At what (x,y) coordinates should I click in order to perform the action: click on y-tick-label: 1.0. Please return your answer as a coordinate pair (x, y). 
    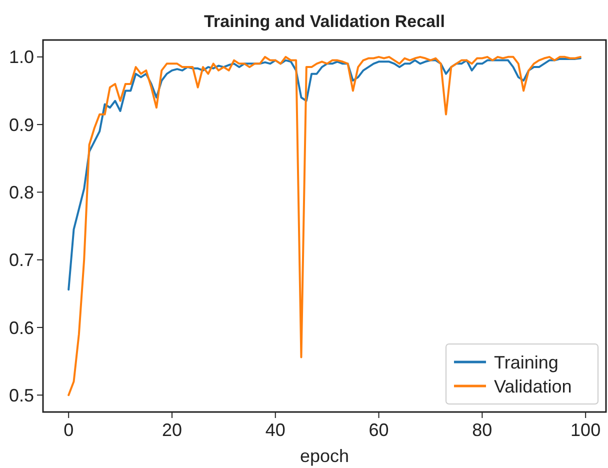
    Looking at the image, I should click on (21, 57).